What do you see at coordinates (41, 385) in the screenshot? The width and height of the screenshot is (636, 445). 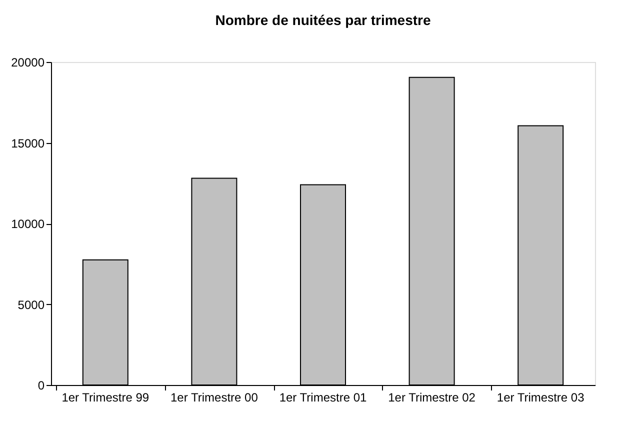 I see `y-tick-label: 0` at bounding box center [41, 385].